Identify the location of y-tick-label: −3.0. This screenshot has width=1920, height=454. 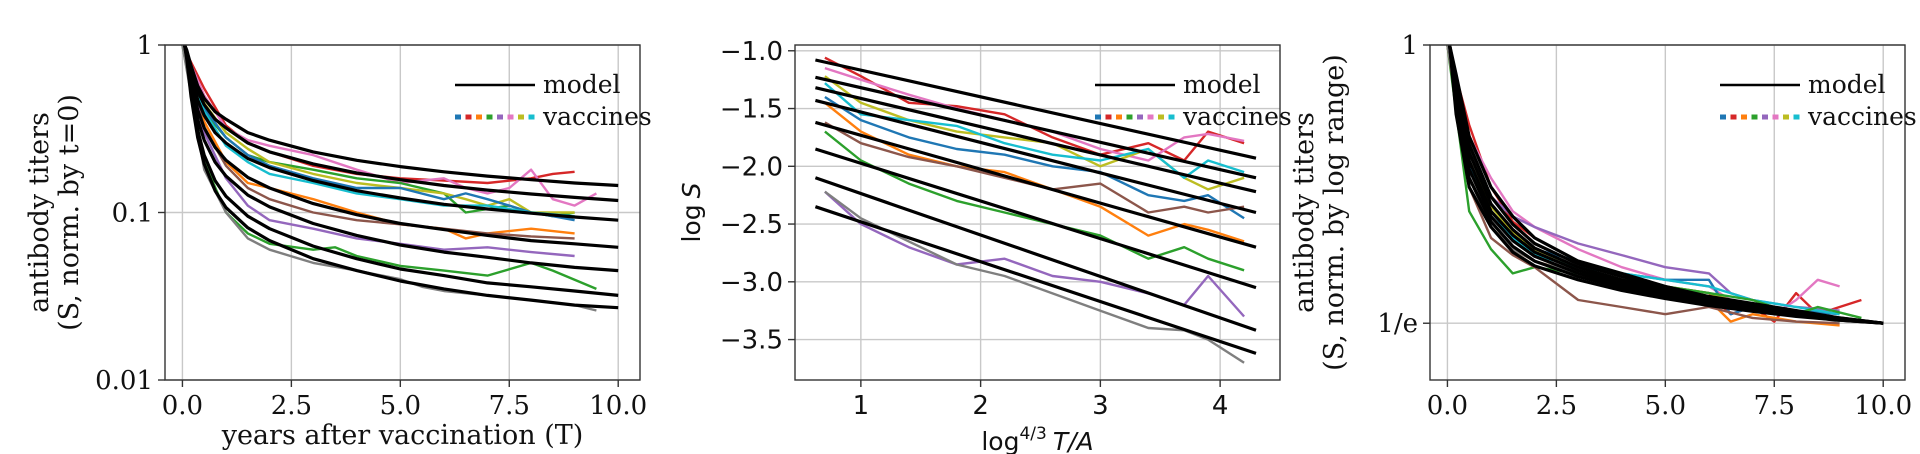
(751, 283).